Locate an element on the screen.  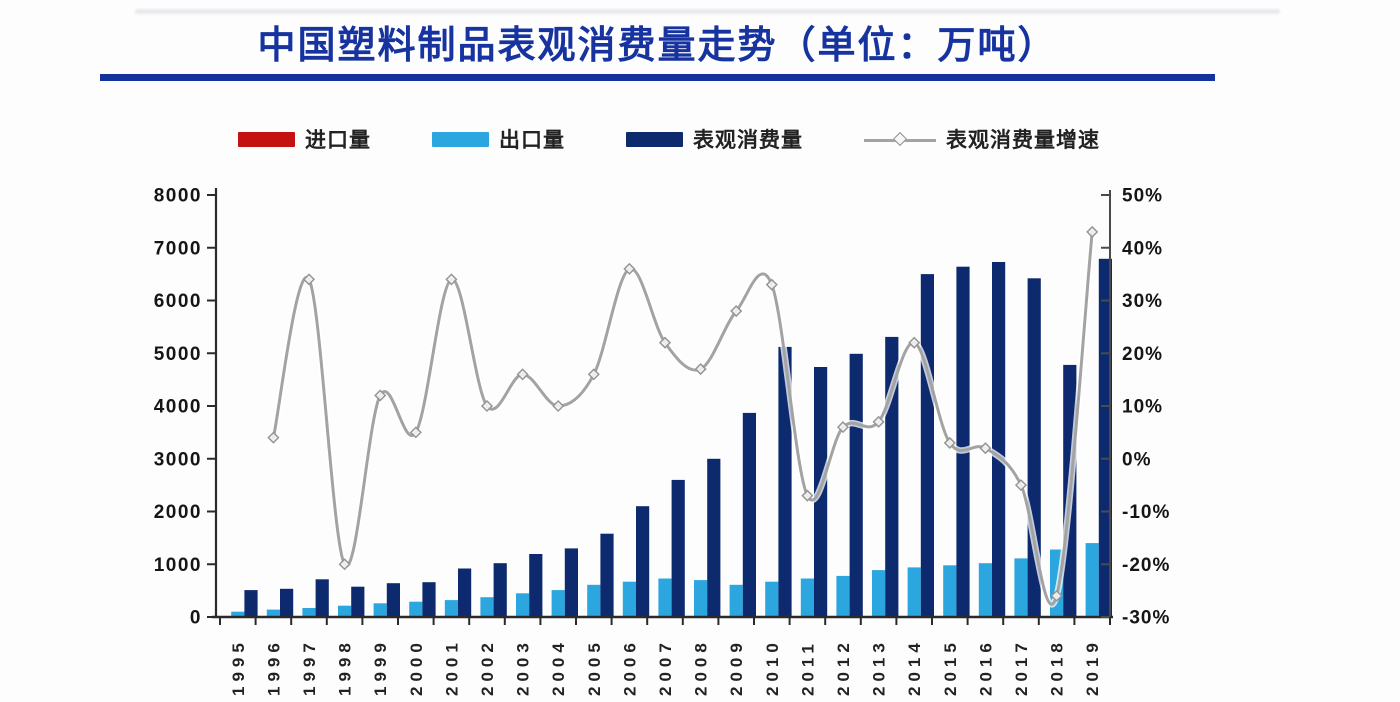
x-axis-label: 2014 is located at coordinates (914, 667).